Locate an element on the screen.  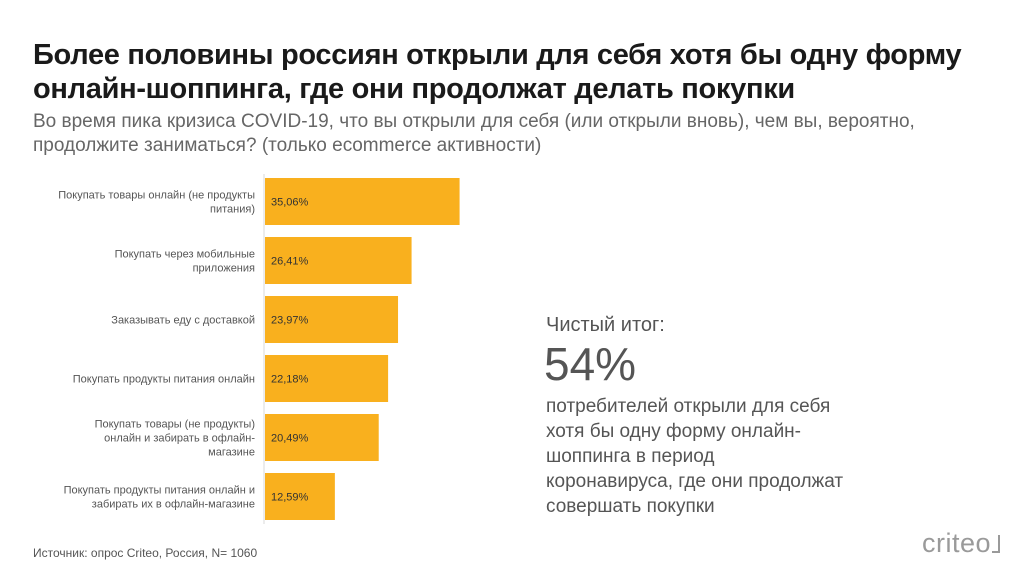
bar-value-label-5: 12,59% is located at coordinates (290, 498).